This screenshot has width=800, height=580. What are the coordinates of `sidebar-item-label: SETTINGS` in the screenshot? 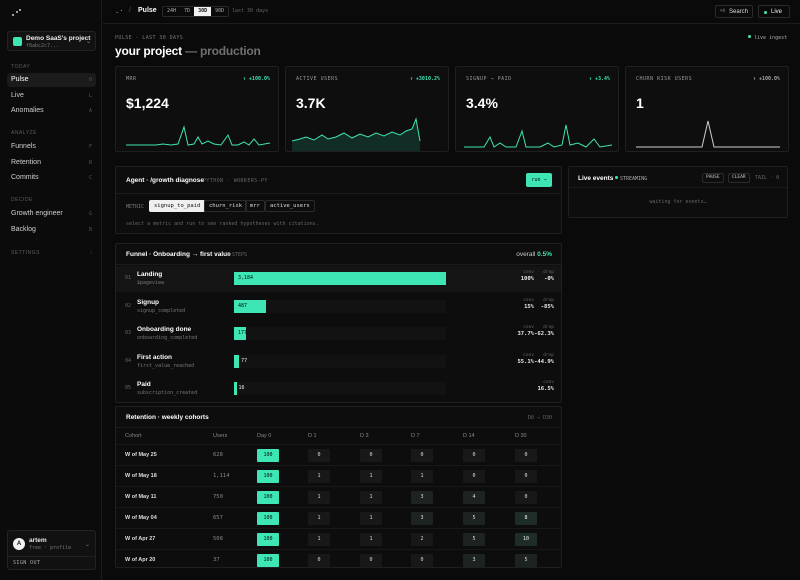 It's located at (26, 253).